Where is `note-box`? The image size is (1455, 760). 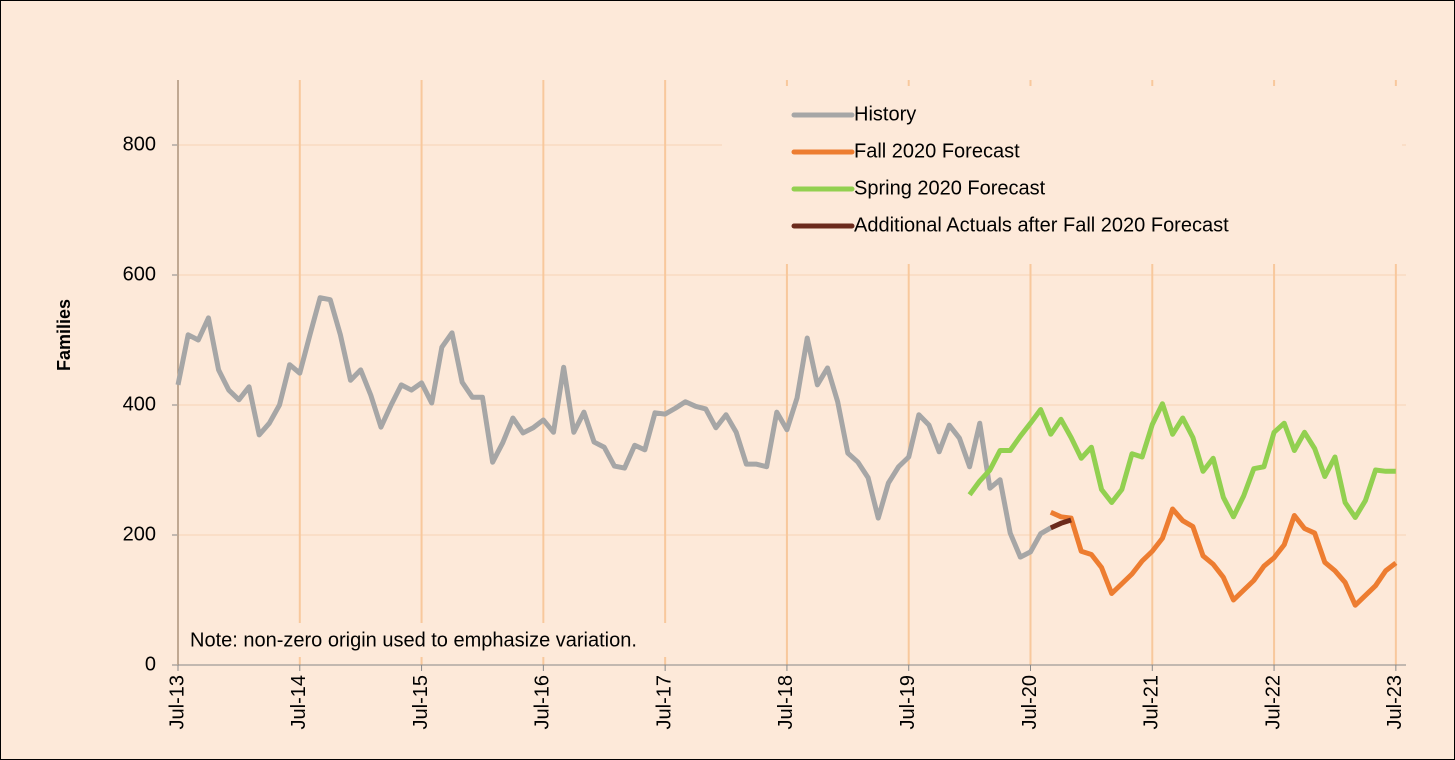
note-box is located at coordinates (464, 640).